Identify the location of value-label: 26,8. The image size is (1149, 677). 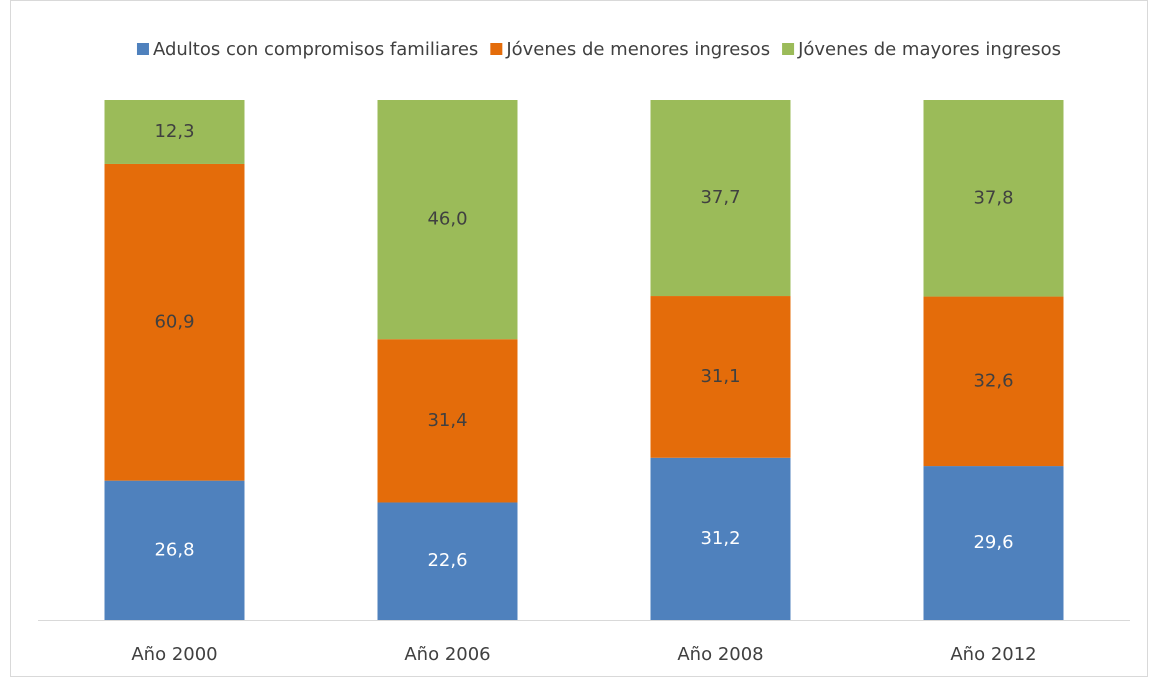
(174, 549).